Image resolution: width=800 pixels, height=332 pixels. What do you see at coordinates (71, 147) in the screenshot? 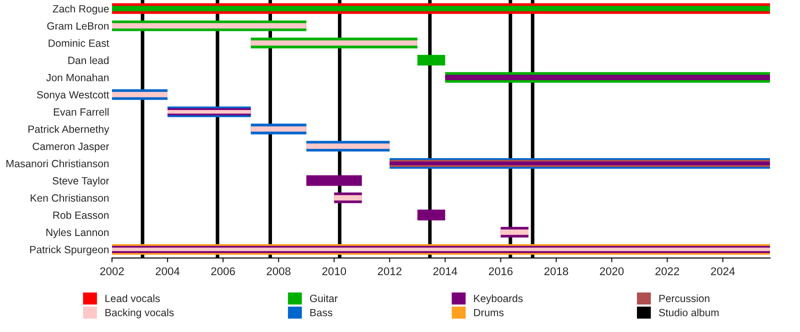
I see `y-tick-label: Cameron Jasper` at bounding box center [71, 147].